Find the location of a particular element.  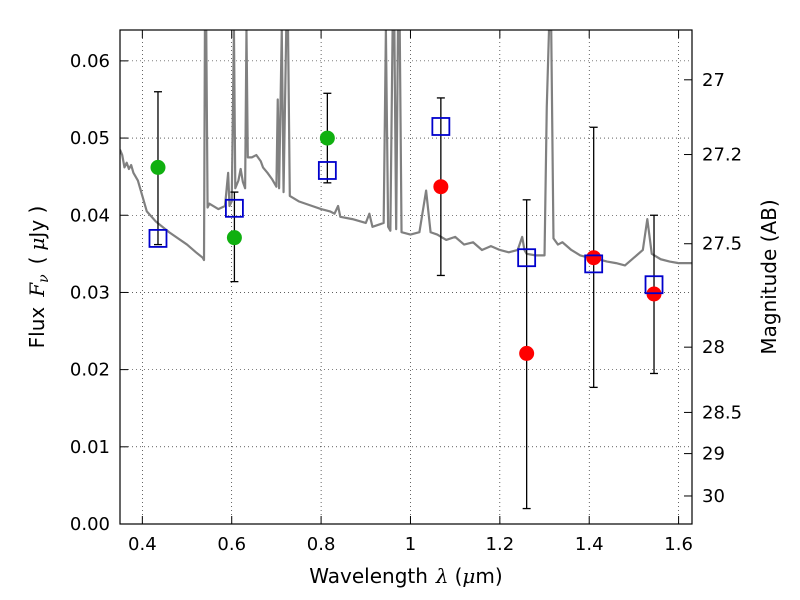

y-tick-label: 0.01 is located at coordinates (90, 447).